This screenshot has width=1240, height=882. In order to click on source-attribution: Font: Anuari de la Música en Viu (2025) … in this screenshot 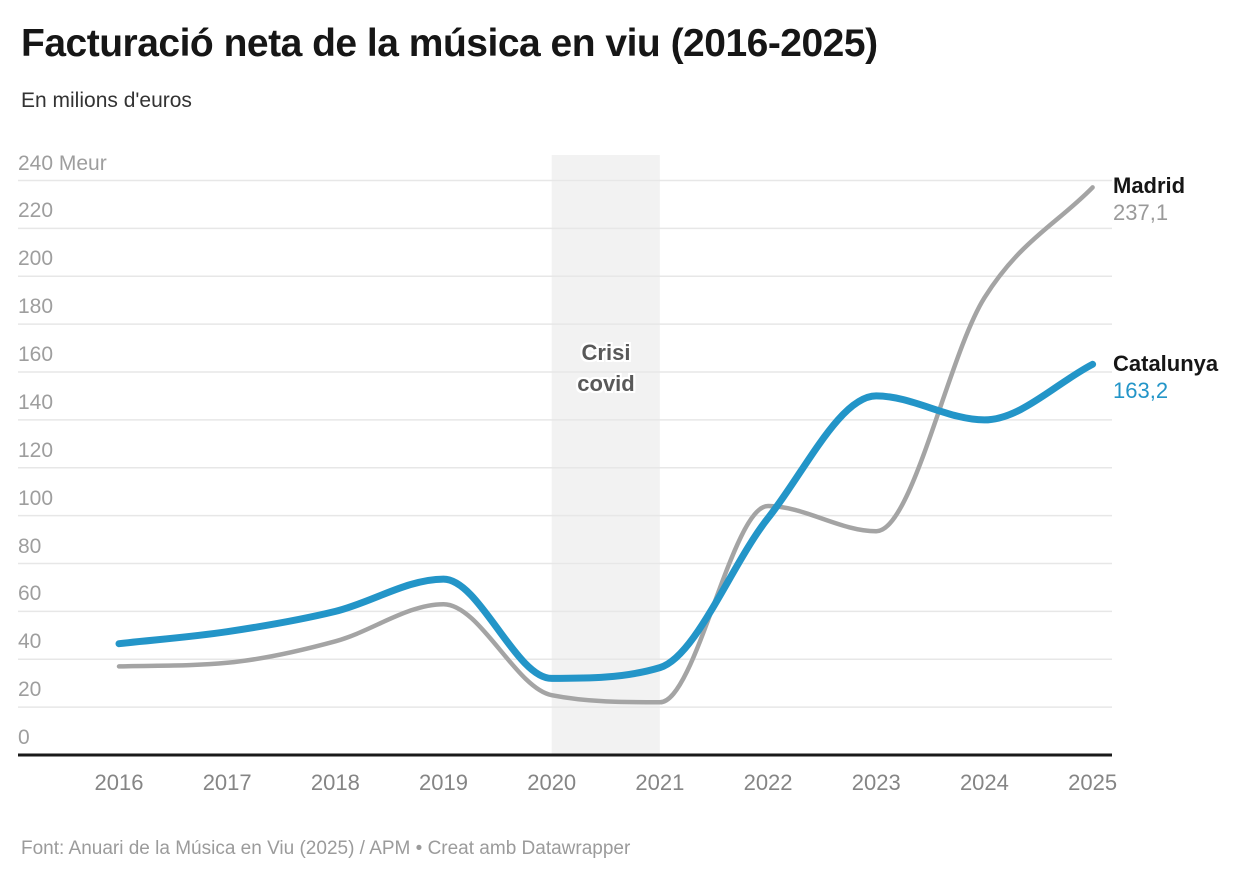, I will do `click(326, 848)`.